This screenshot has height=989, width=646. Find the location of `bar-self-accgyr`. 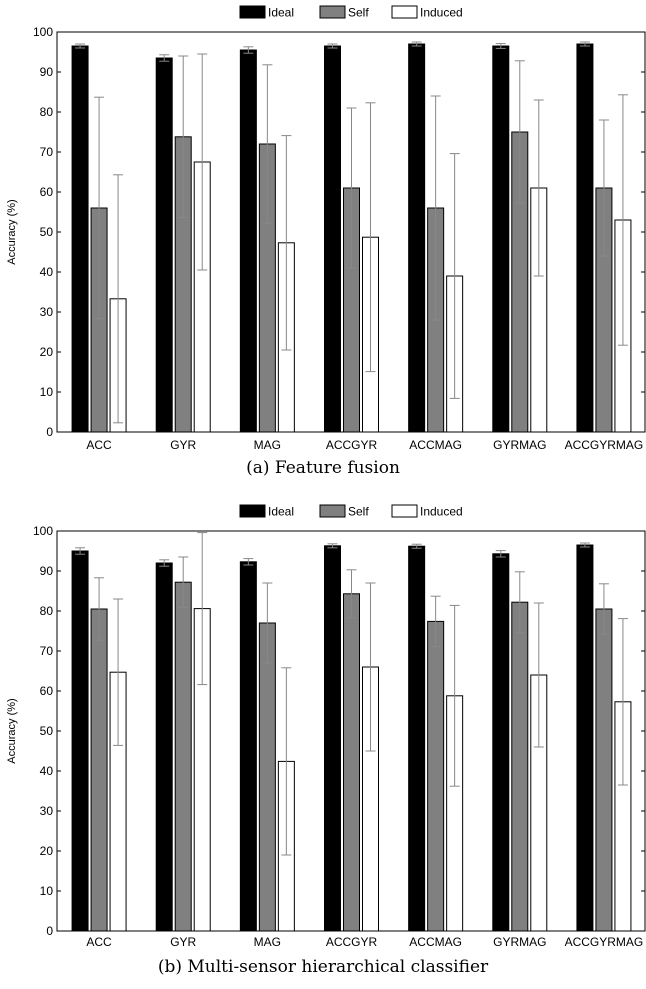

bar-self-accgyr is located at coordinates (351, 762).